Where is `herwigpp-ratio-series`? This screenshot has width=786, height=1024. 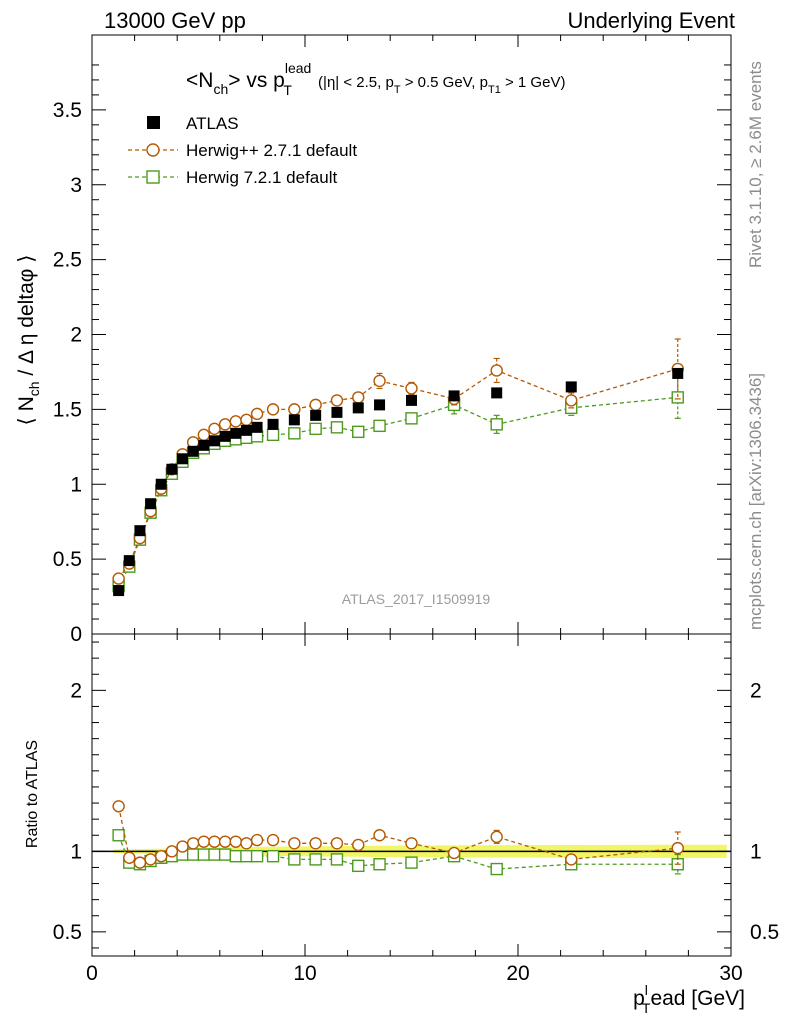
herwigpp-ratio-series is located at coordinates (398, 834).